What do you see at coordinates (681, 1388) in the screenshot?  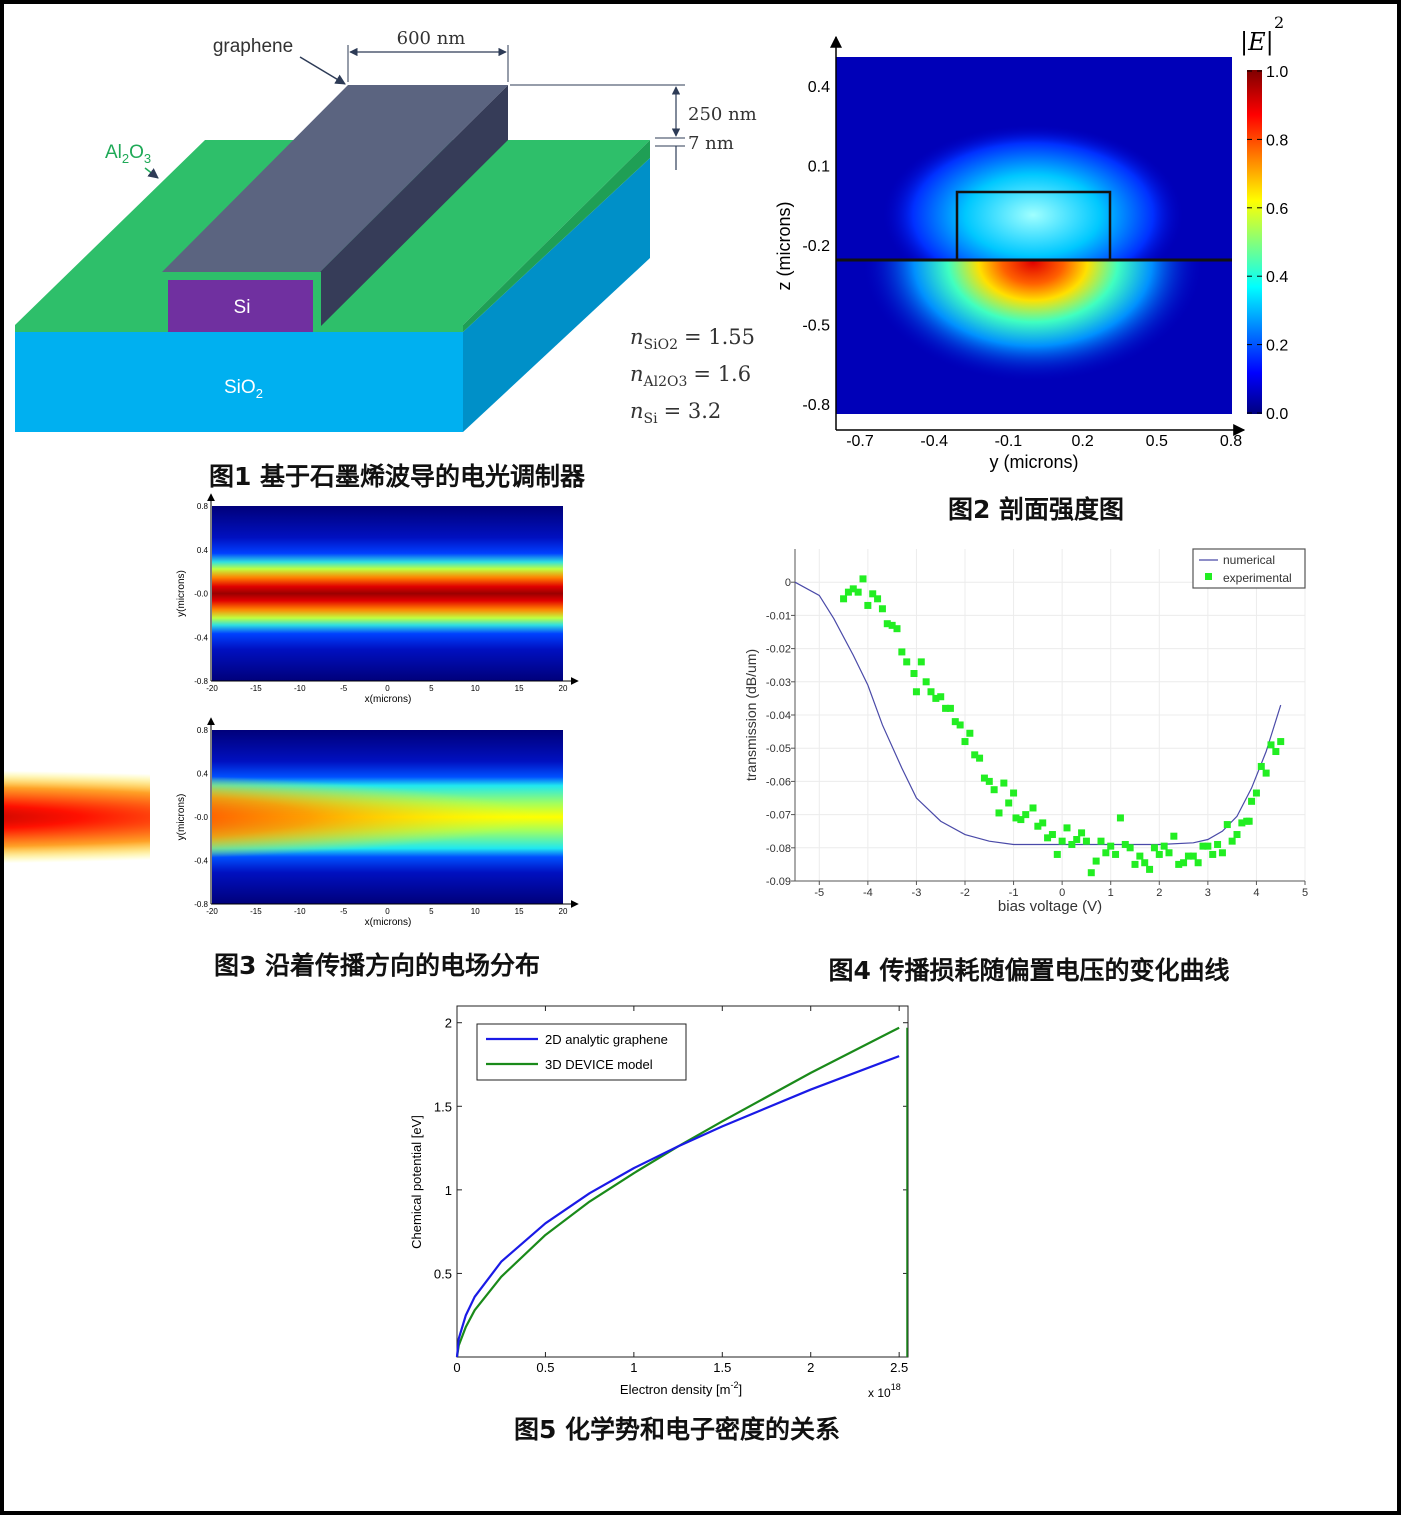 I see `fig5-xlabel: Electron density [m-2]` at bounding box center [681, 1388].